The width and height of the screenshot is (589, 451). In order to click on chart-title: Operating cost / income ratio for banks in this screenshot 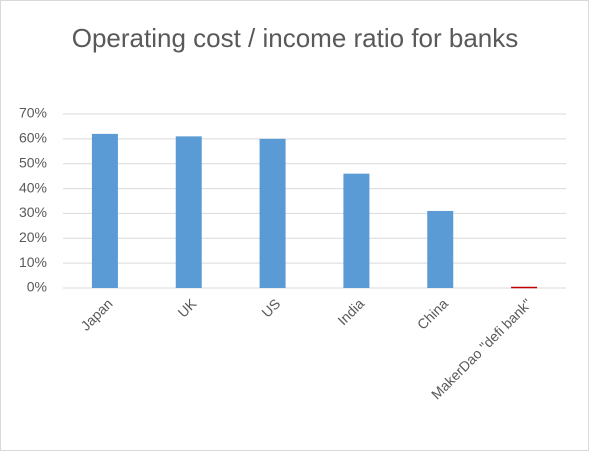, I will do `click(295, 38)`.